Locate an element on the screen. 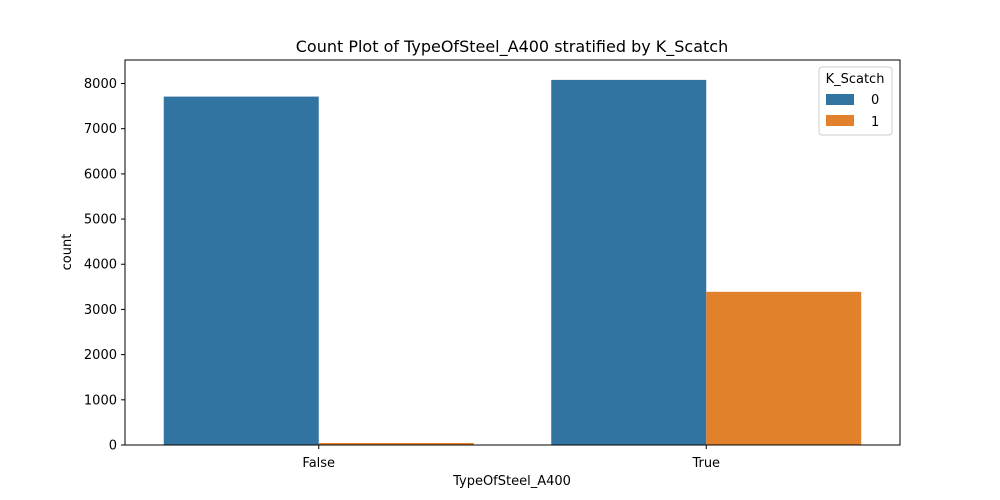 The height and width of the screenshot is (500, 1000). y-tick-label: 3000 is located at coordinates (100, 310).